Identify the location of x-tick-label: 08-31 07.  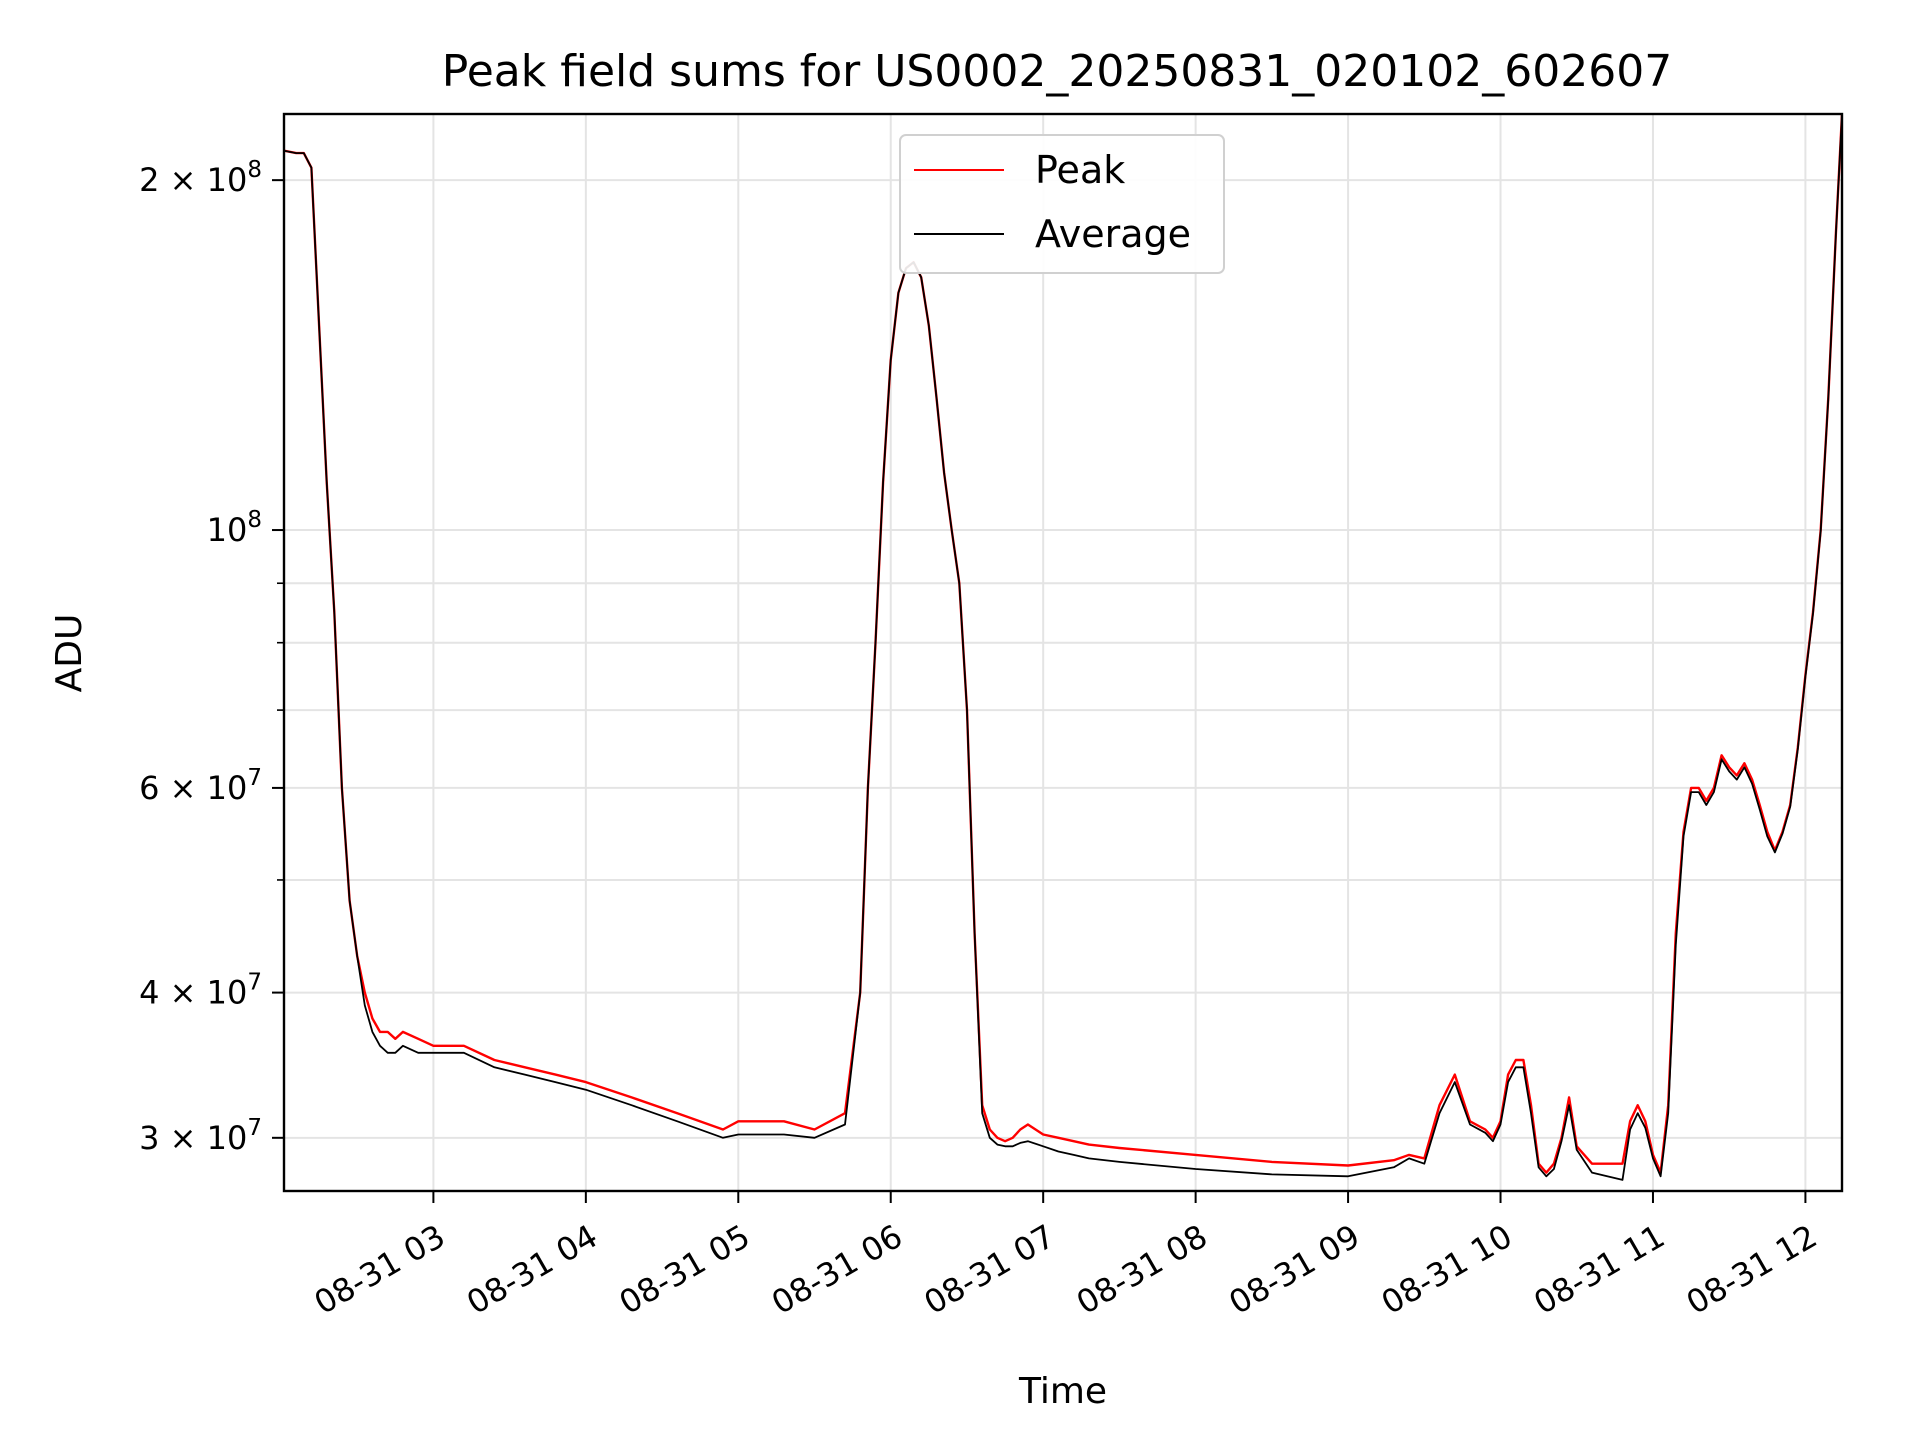
(990, 1269).